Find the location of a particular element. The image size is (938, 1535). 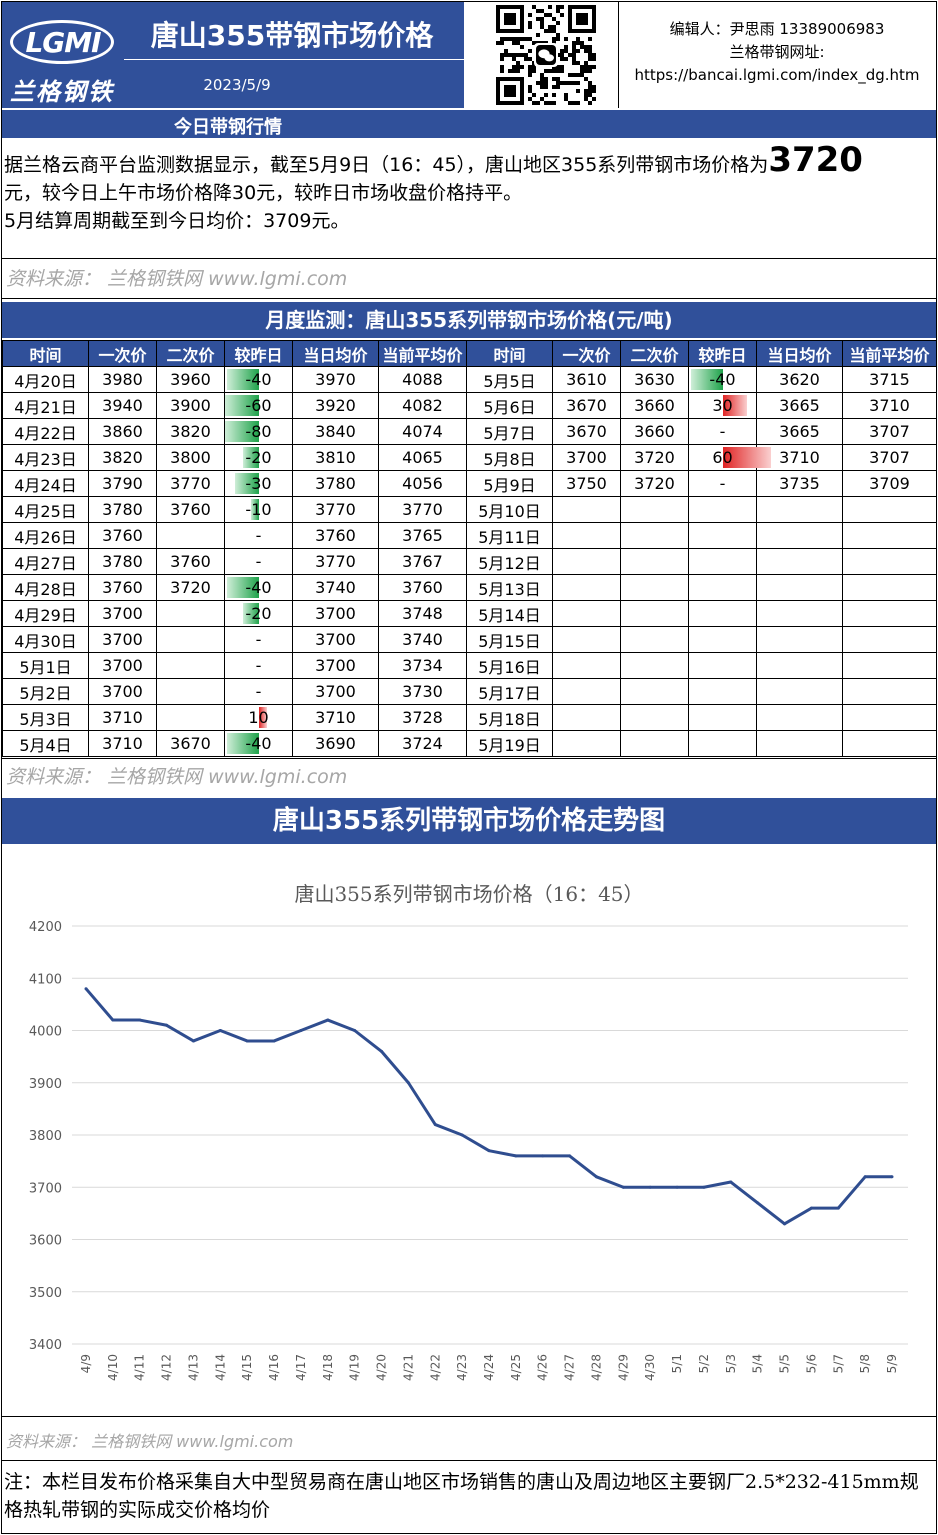

cell-value: 5月19日 is located at coordinates (509, 745).